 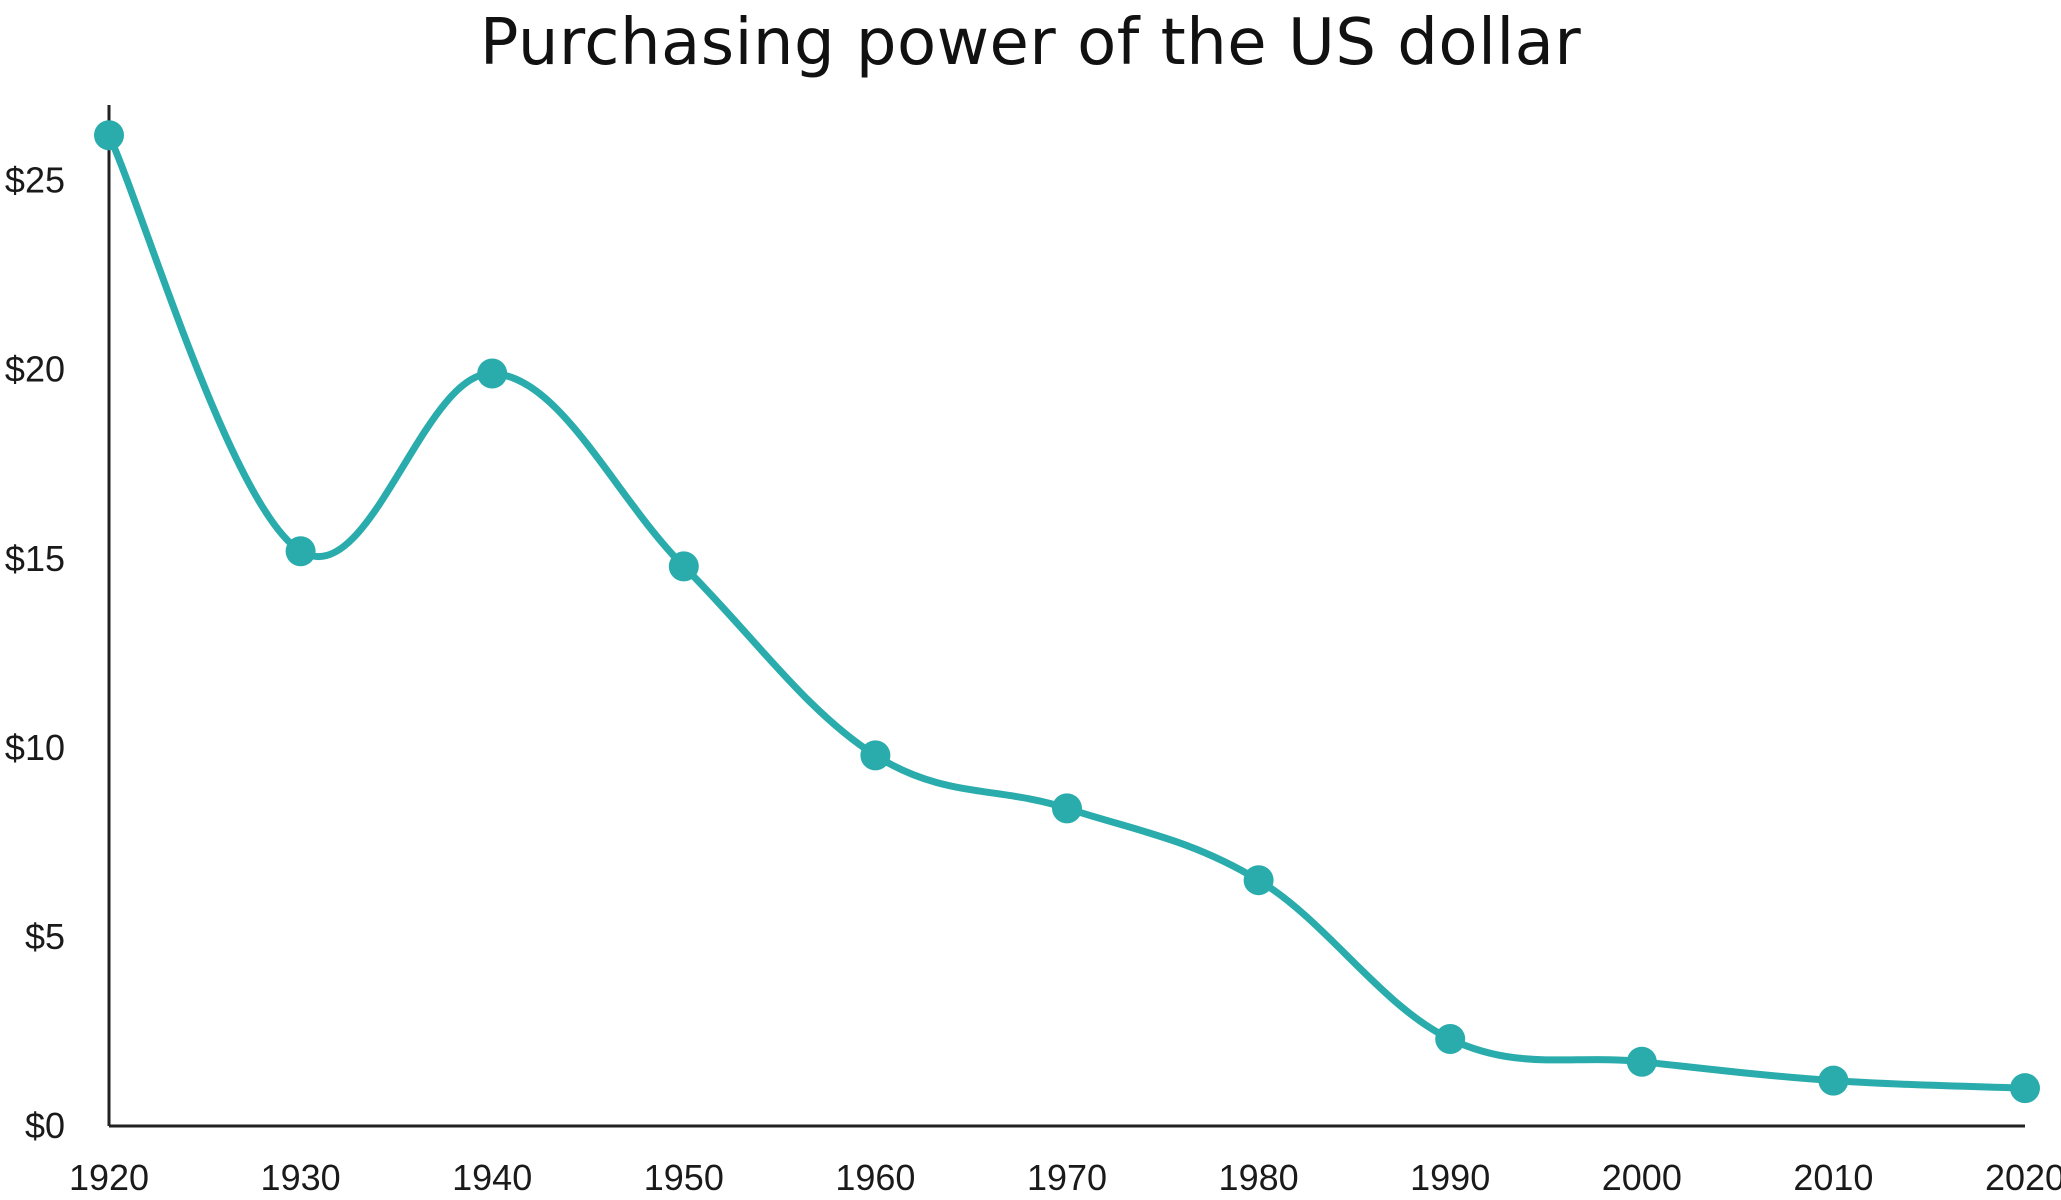 I want to click on chart-title: Purchasing power of the US dollar, so click(x=1030, y=43).